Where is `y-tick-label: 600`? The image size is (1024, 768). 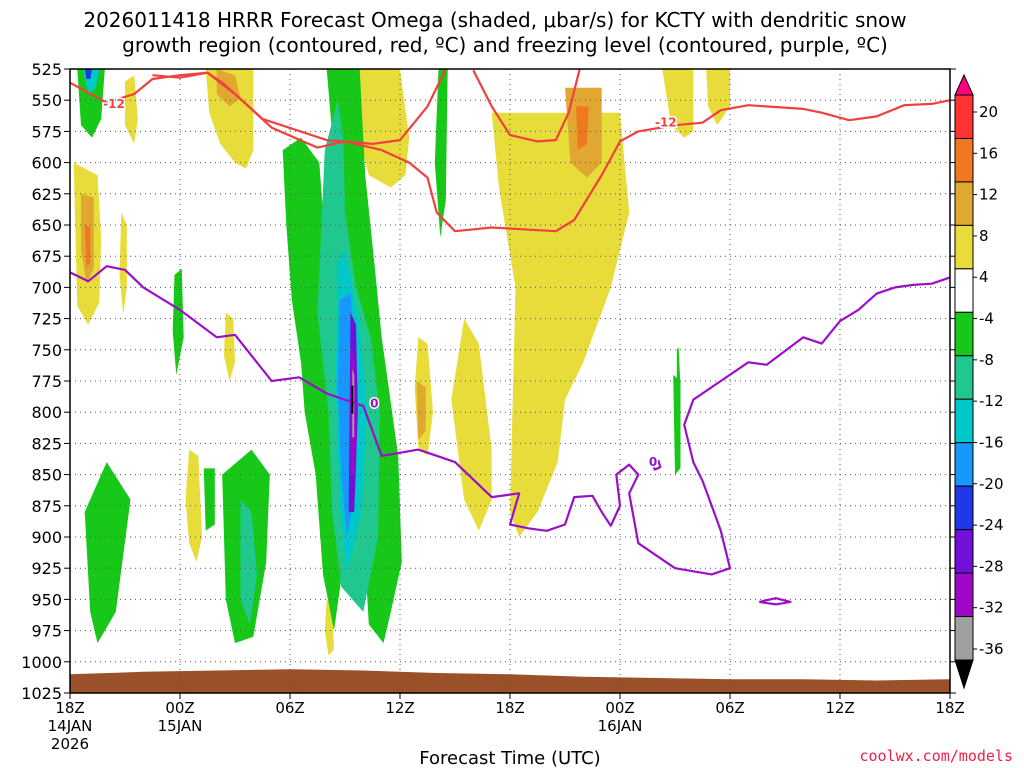
y-tick-label: 600 is located at coordinates (46, 163).